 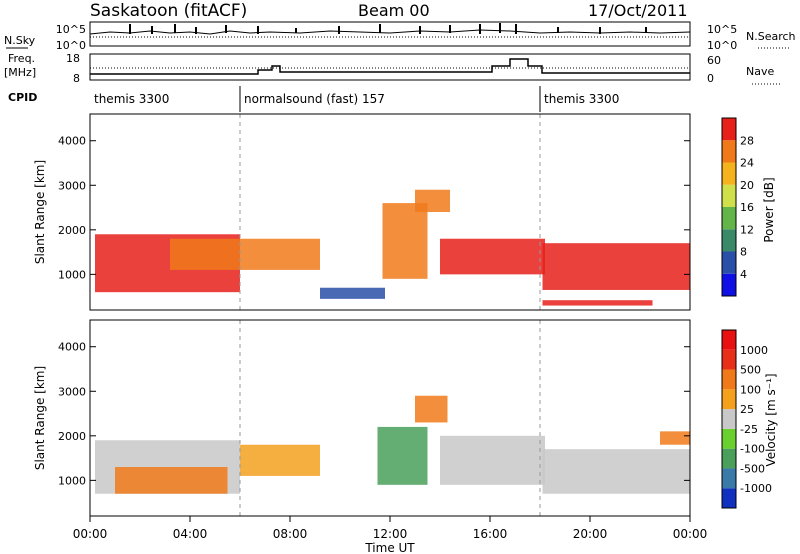 I want to click on colorbar-tick-label: -500, so click(x=752, y=468).